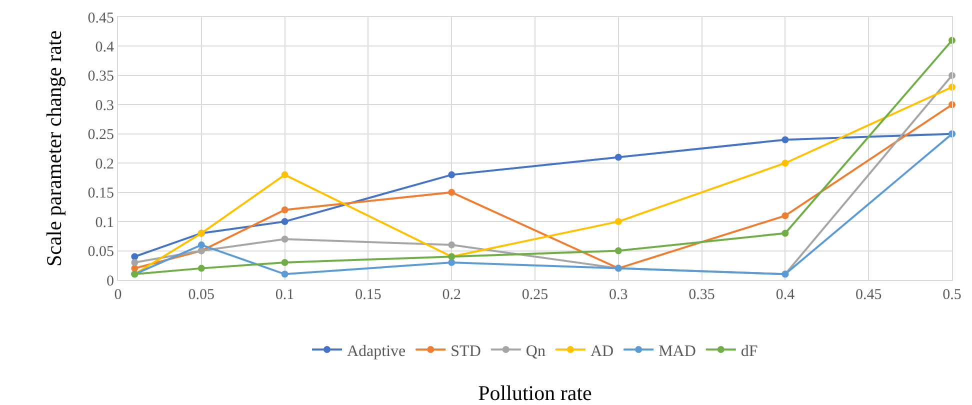 Image resolution: width=972 pixels, height=405 pixels. What do you see at coordinates (101, 252) in the screenshot?
I see `y-tick-label: 0.05` at bounding box center [101, 252].